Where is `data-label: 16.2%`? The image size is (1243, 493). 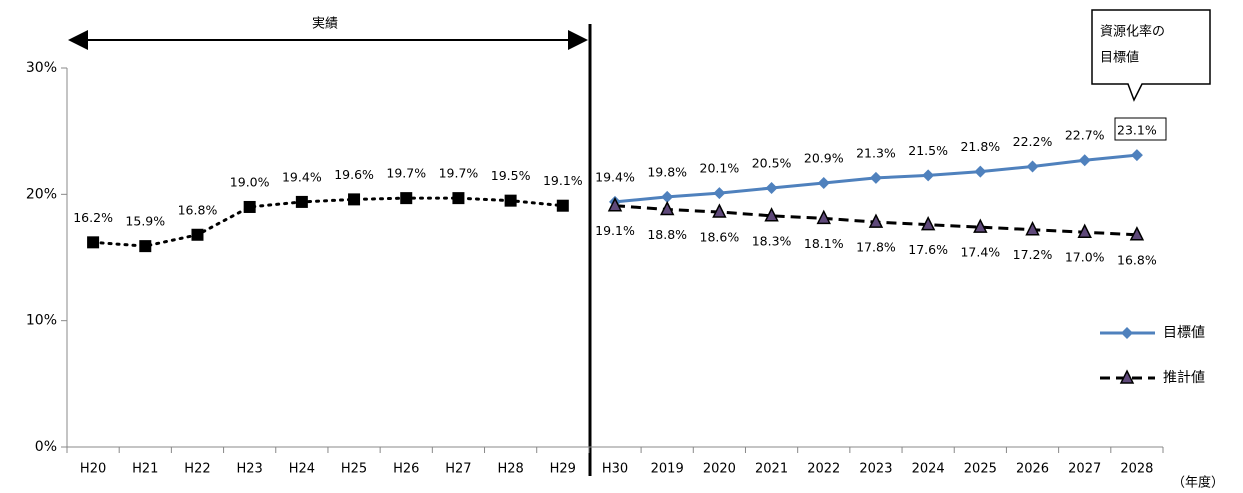 data-label: 16.2% is located at coordinates (93, 217).